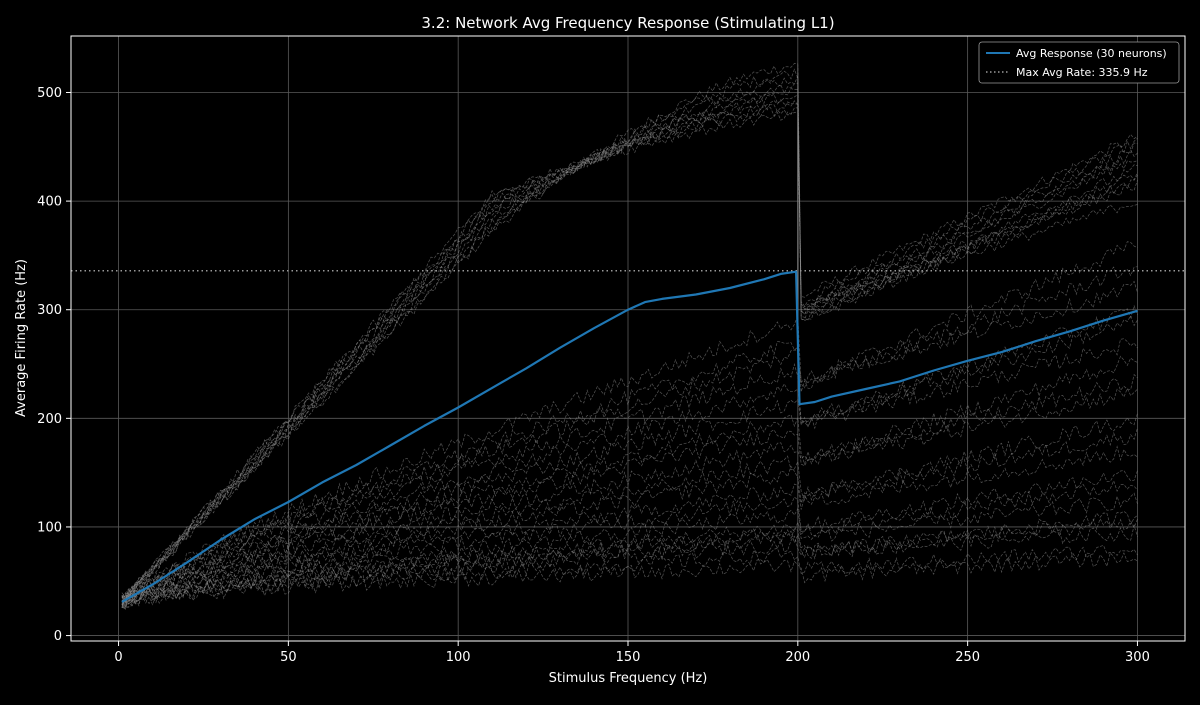  What do you see at coordinates (54, 365) in the screenshot?
I see `y-axis-ticks: 0 100 200 300 400 500` at bounding box center [54, 365].